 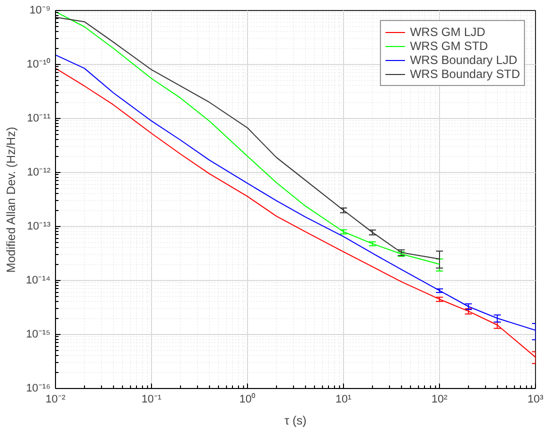 I want to click on legend-label: WRS GM LJD, so click(x=448, y=32).